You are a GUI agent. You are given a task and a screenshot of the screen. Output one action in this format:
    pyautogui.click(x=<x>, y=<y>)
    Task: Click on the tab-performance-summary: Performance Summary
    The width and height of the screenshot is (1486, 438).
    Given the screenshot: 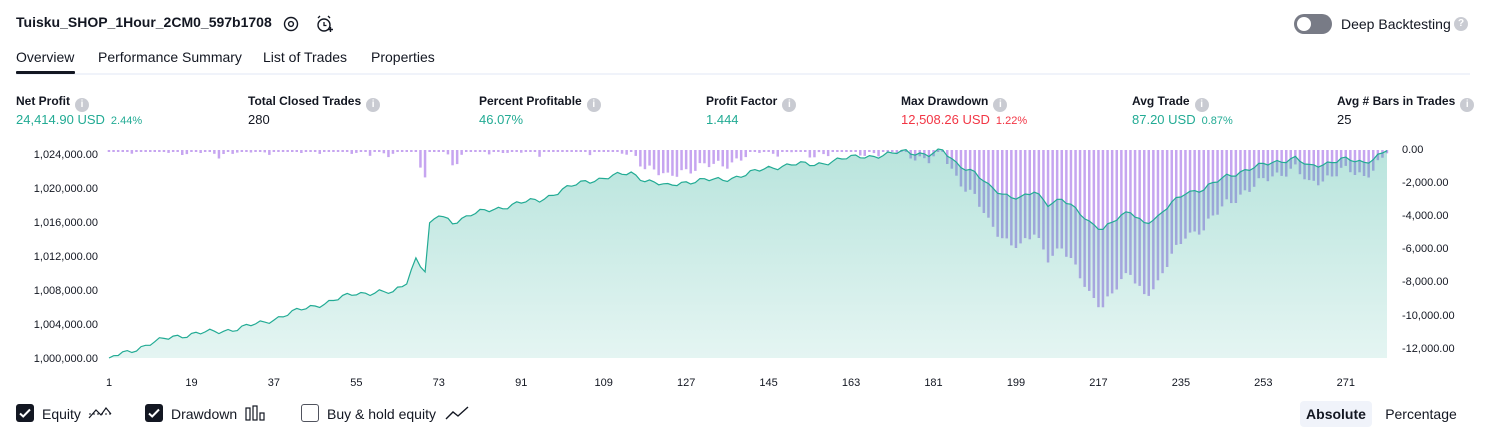 What is the action you would take?
    pyautogui.click(x=170, y=57)
    